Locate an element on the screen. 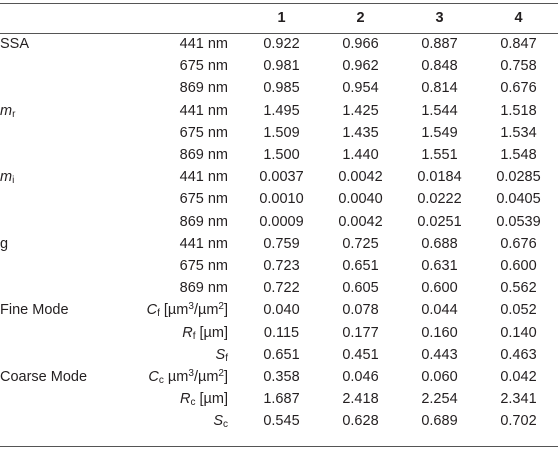  row-group-label: mr is located at coordinates (56, 111).